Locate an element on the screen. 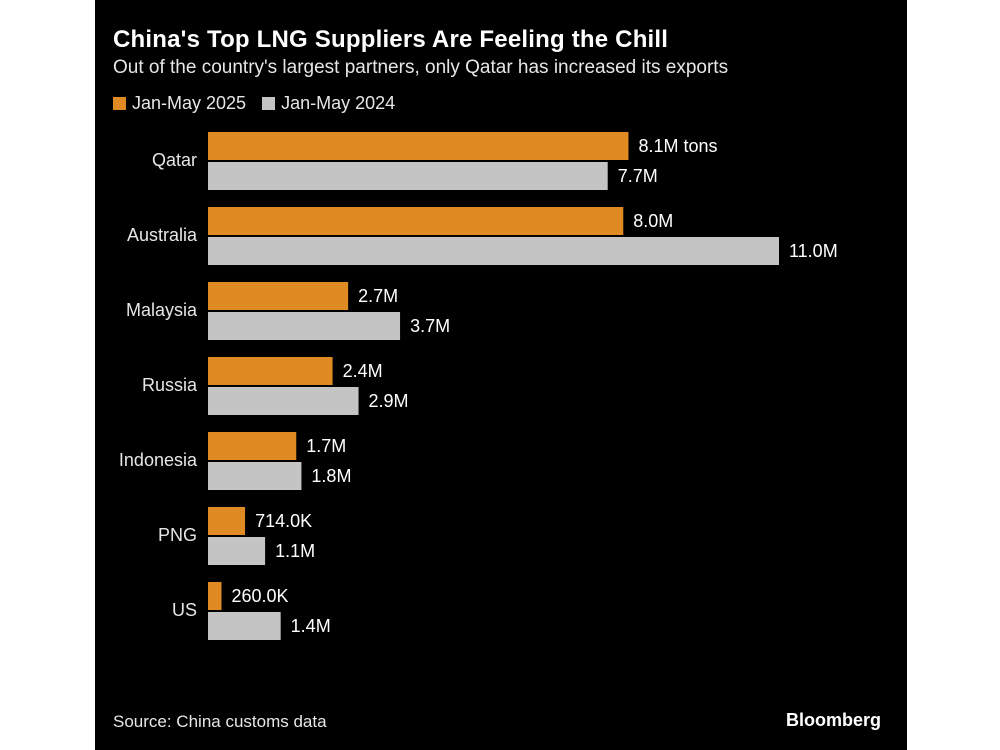 This screenshot has height=750, width=1000. data-label-qatar-2024: 7.7M is located at coordinates (638, 176).